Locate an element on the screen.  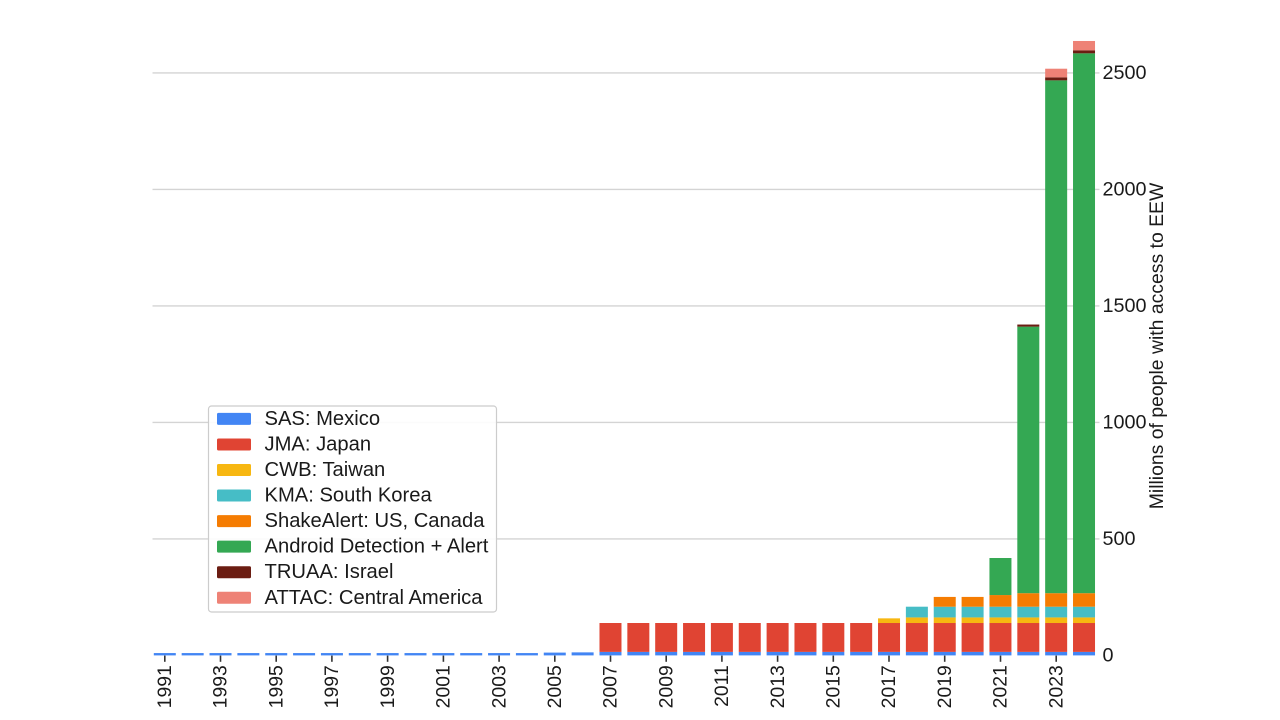
svg-text: 2023 is located at coordinates (1056, 686).